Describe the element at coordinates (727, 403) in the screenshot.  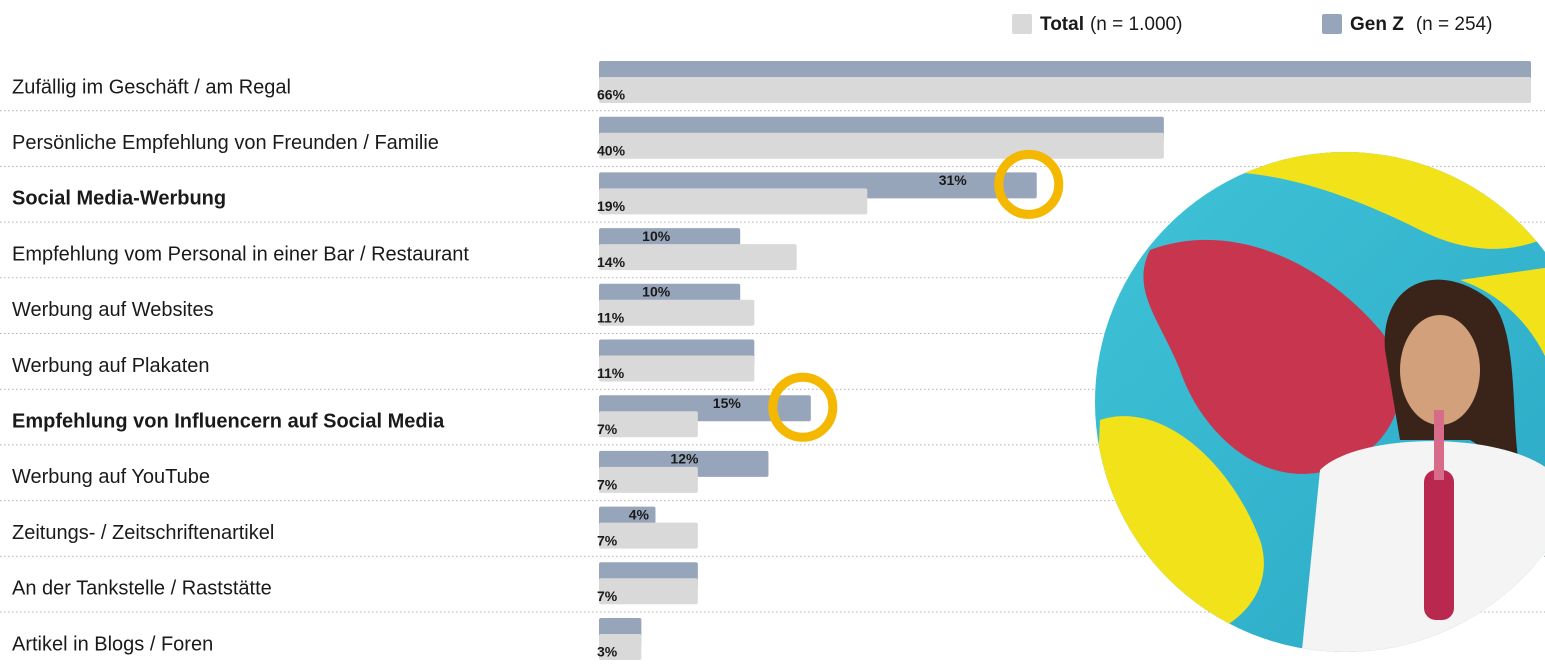
I see `data-label: 15%` at that location.